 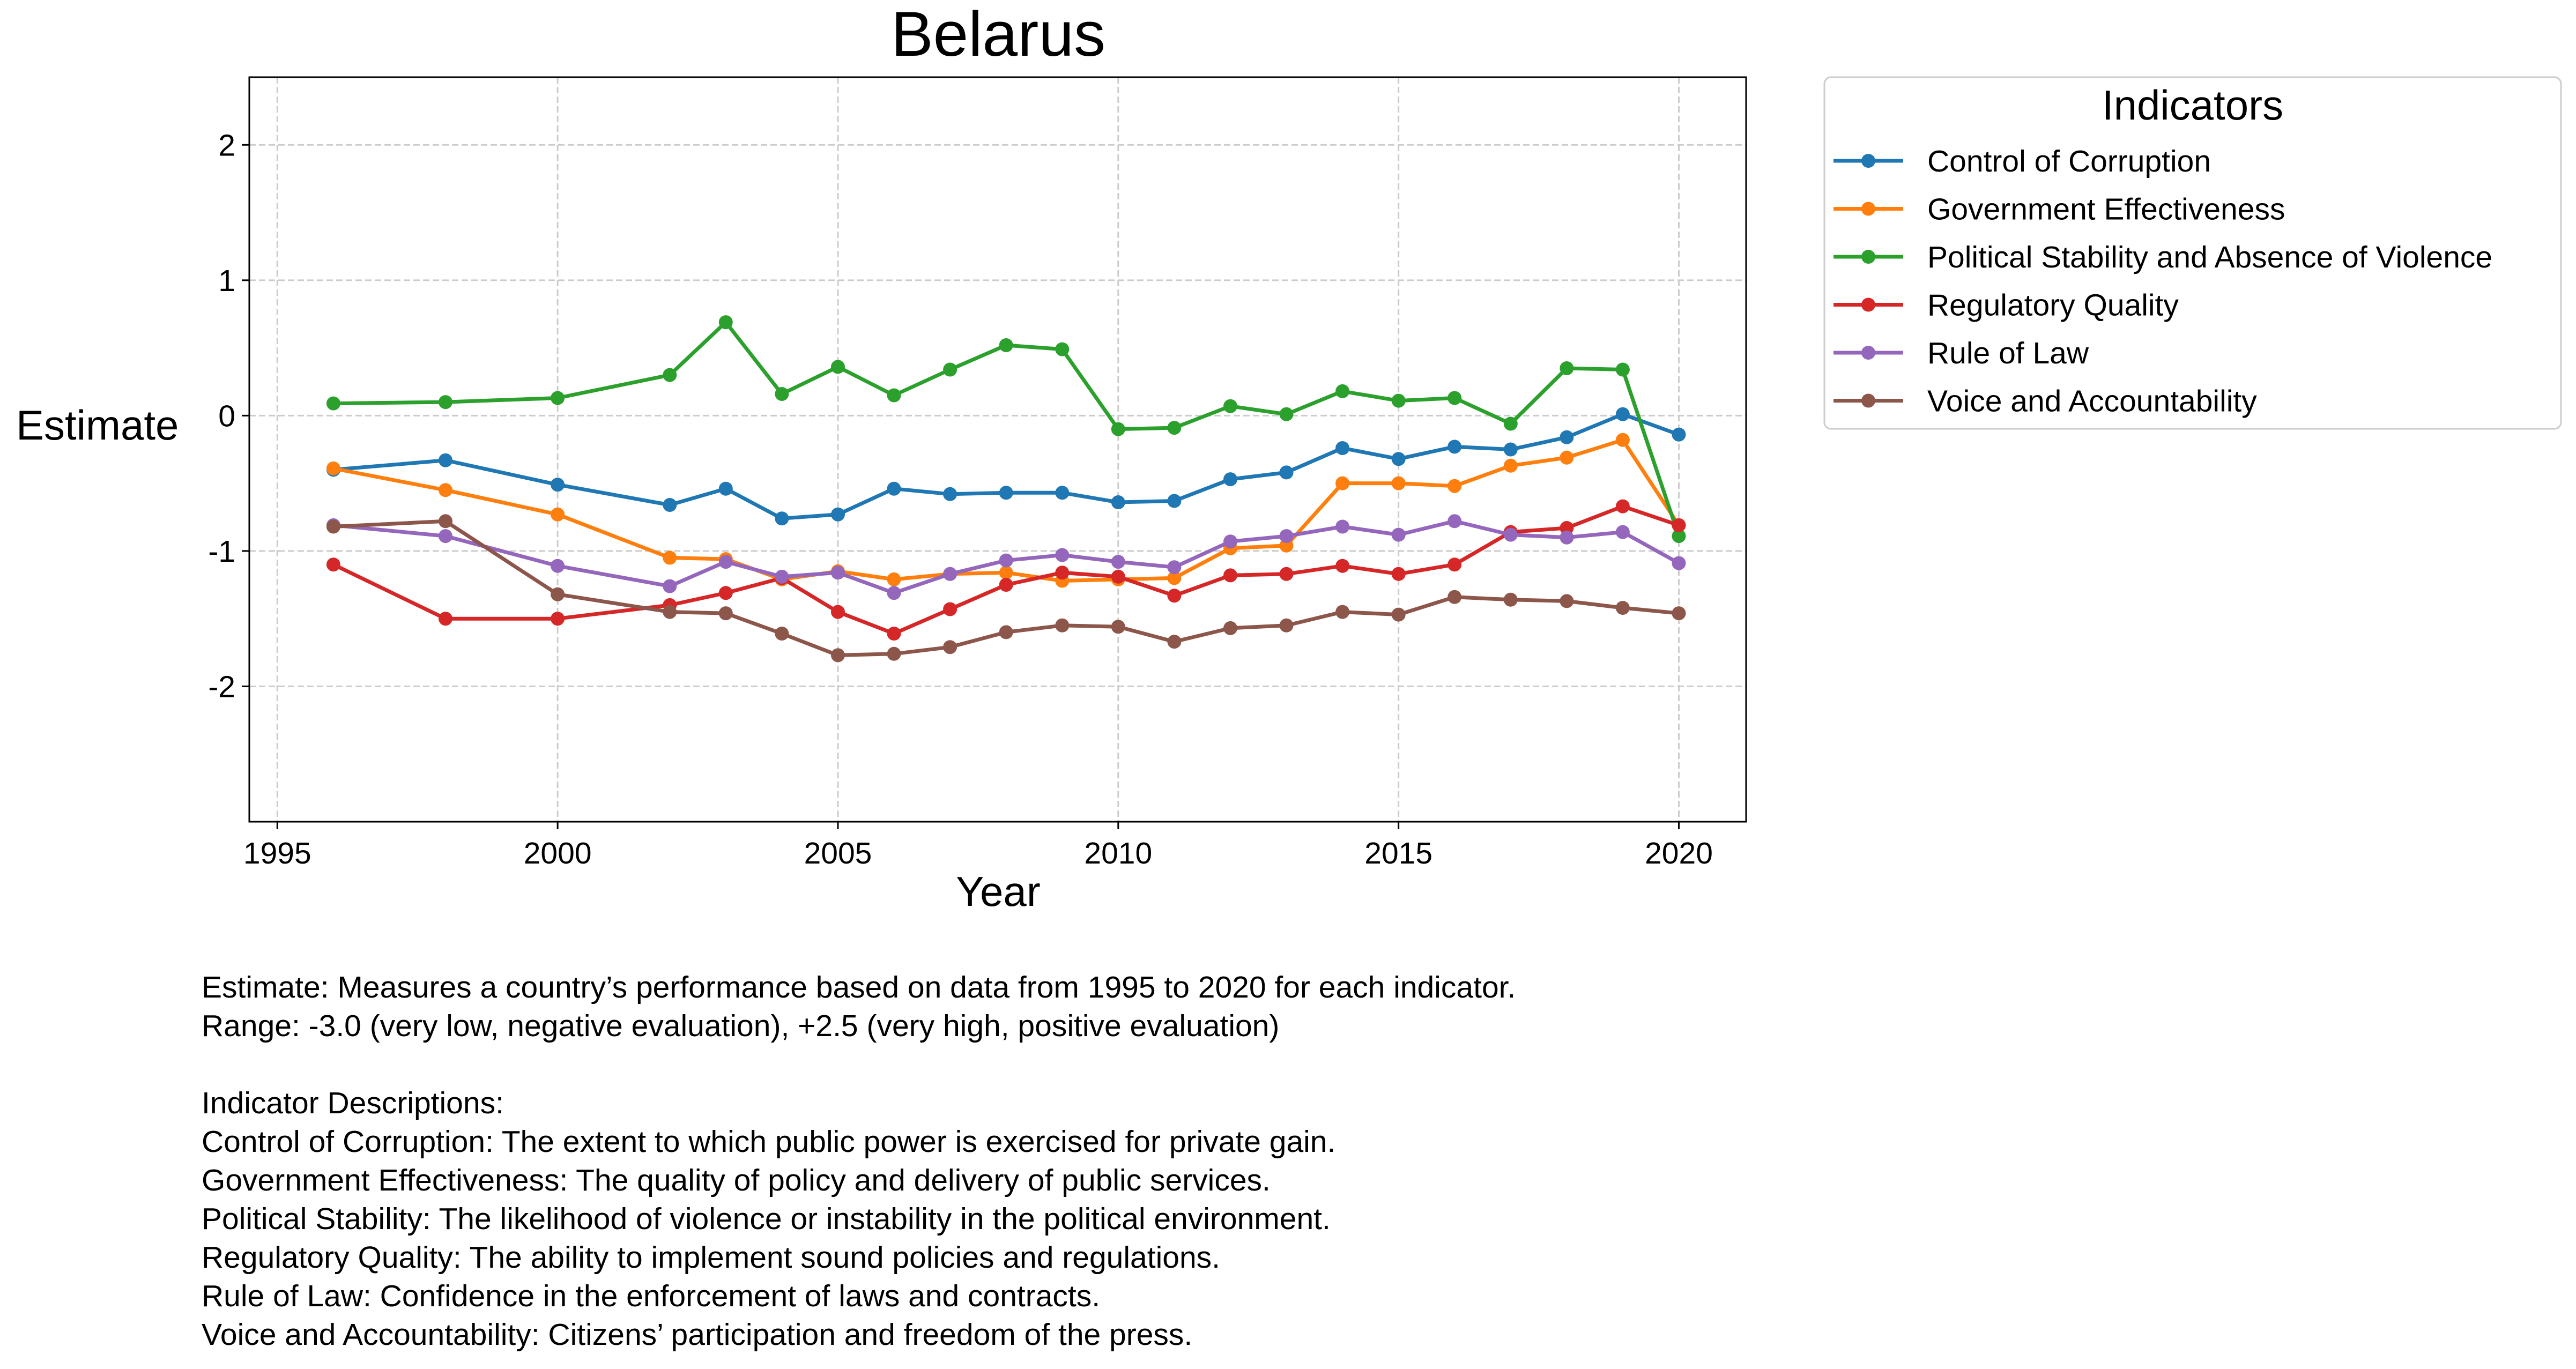 I want to click on series-layer, so click(x=1006, y=489).